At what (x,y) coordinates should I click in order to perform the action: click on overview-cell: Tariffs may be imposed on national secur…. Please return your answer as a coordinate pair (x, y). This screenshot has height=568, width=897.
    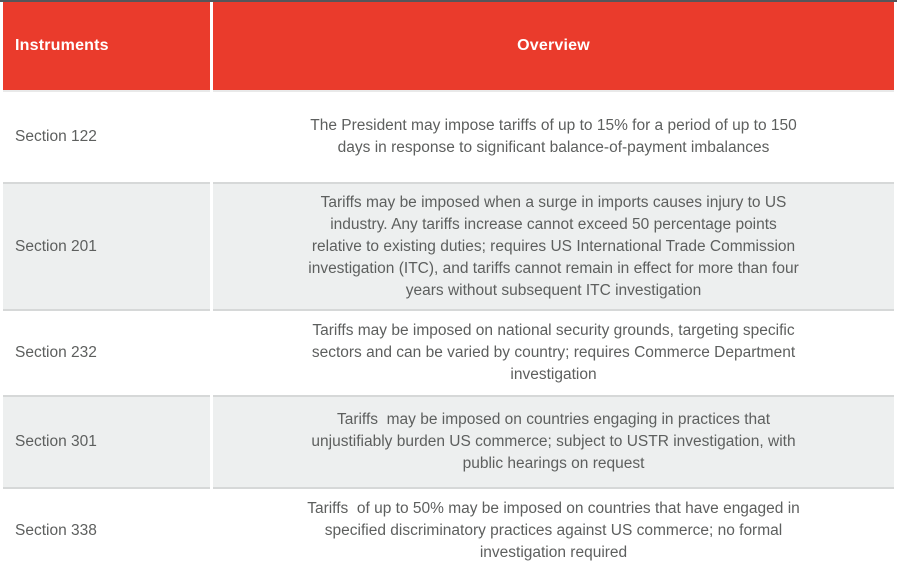
    Looking at the image, I should click on (553, 354).